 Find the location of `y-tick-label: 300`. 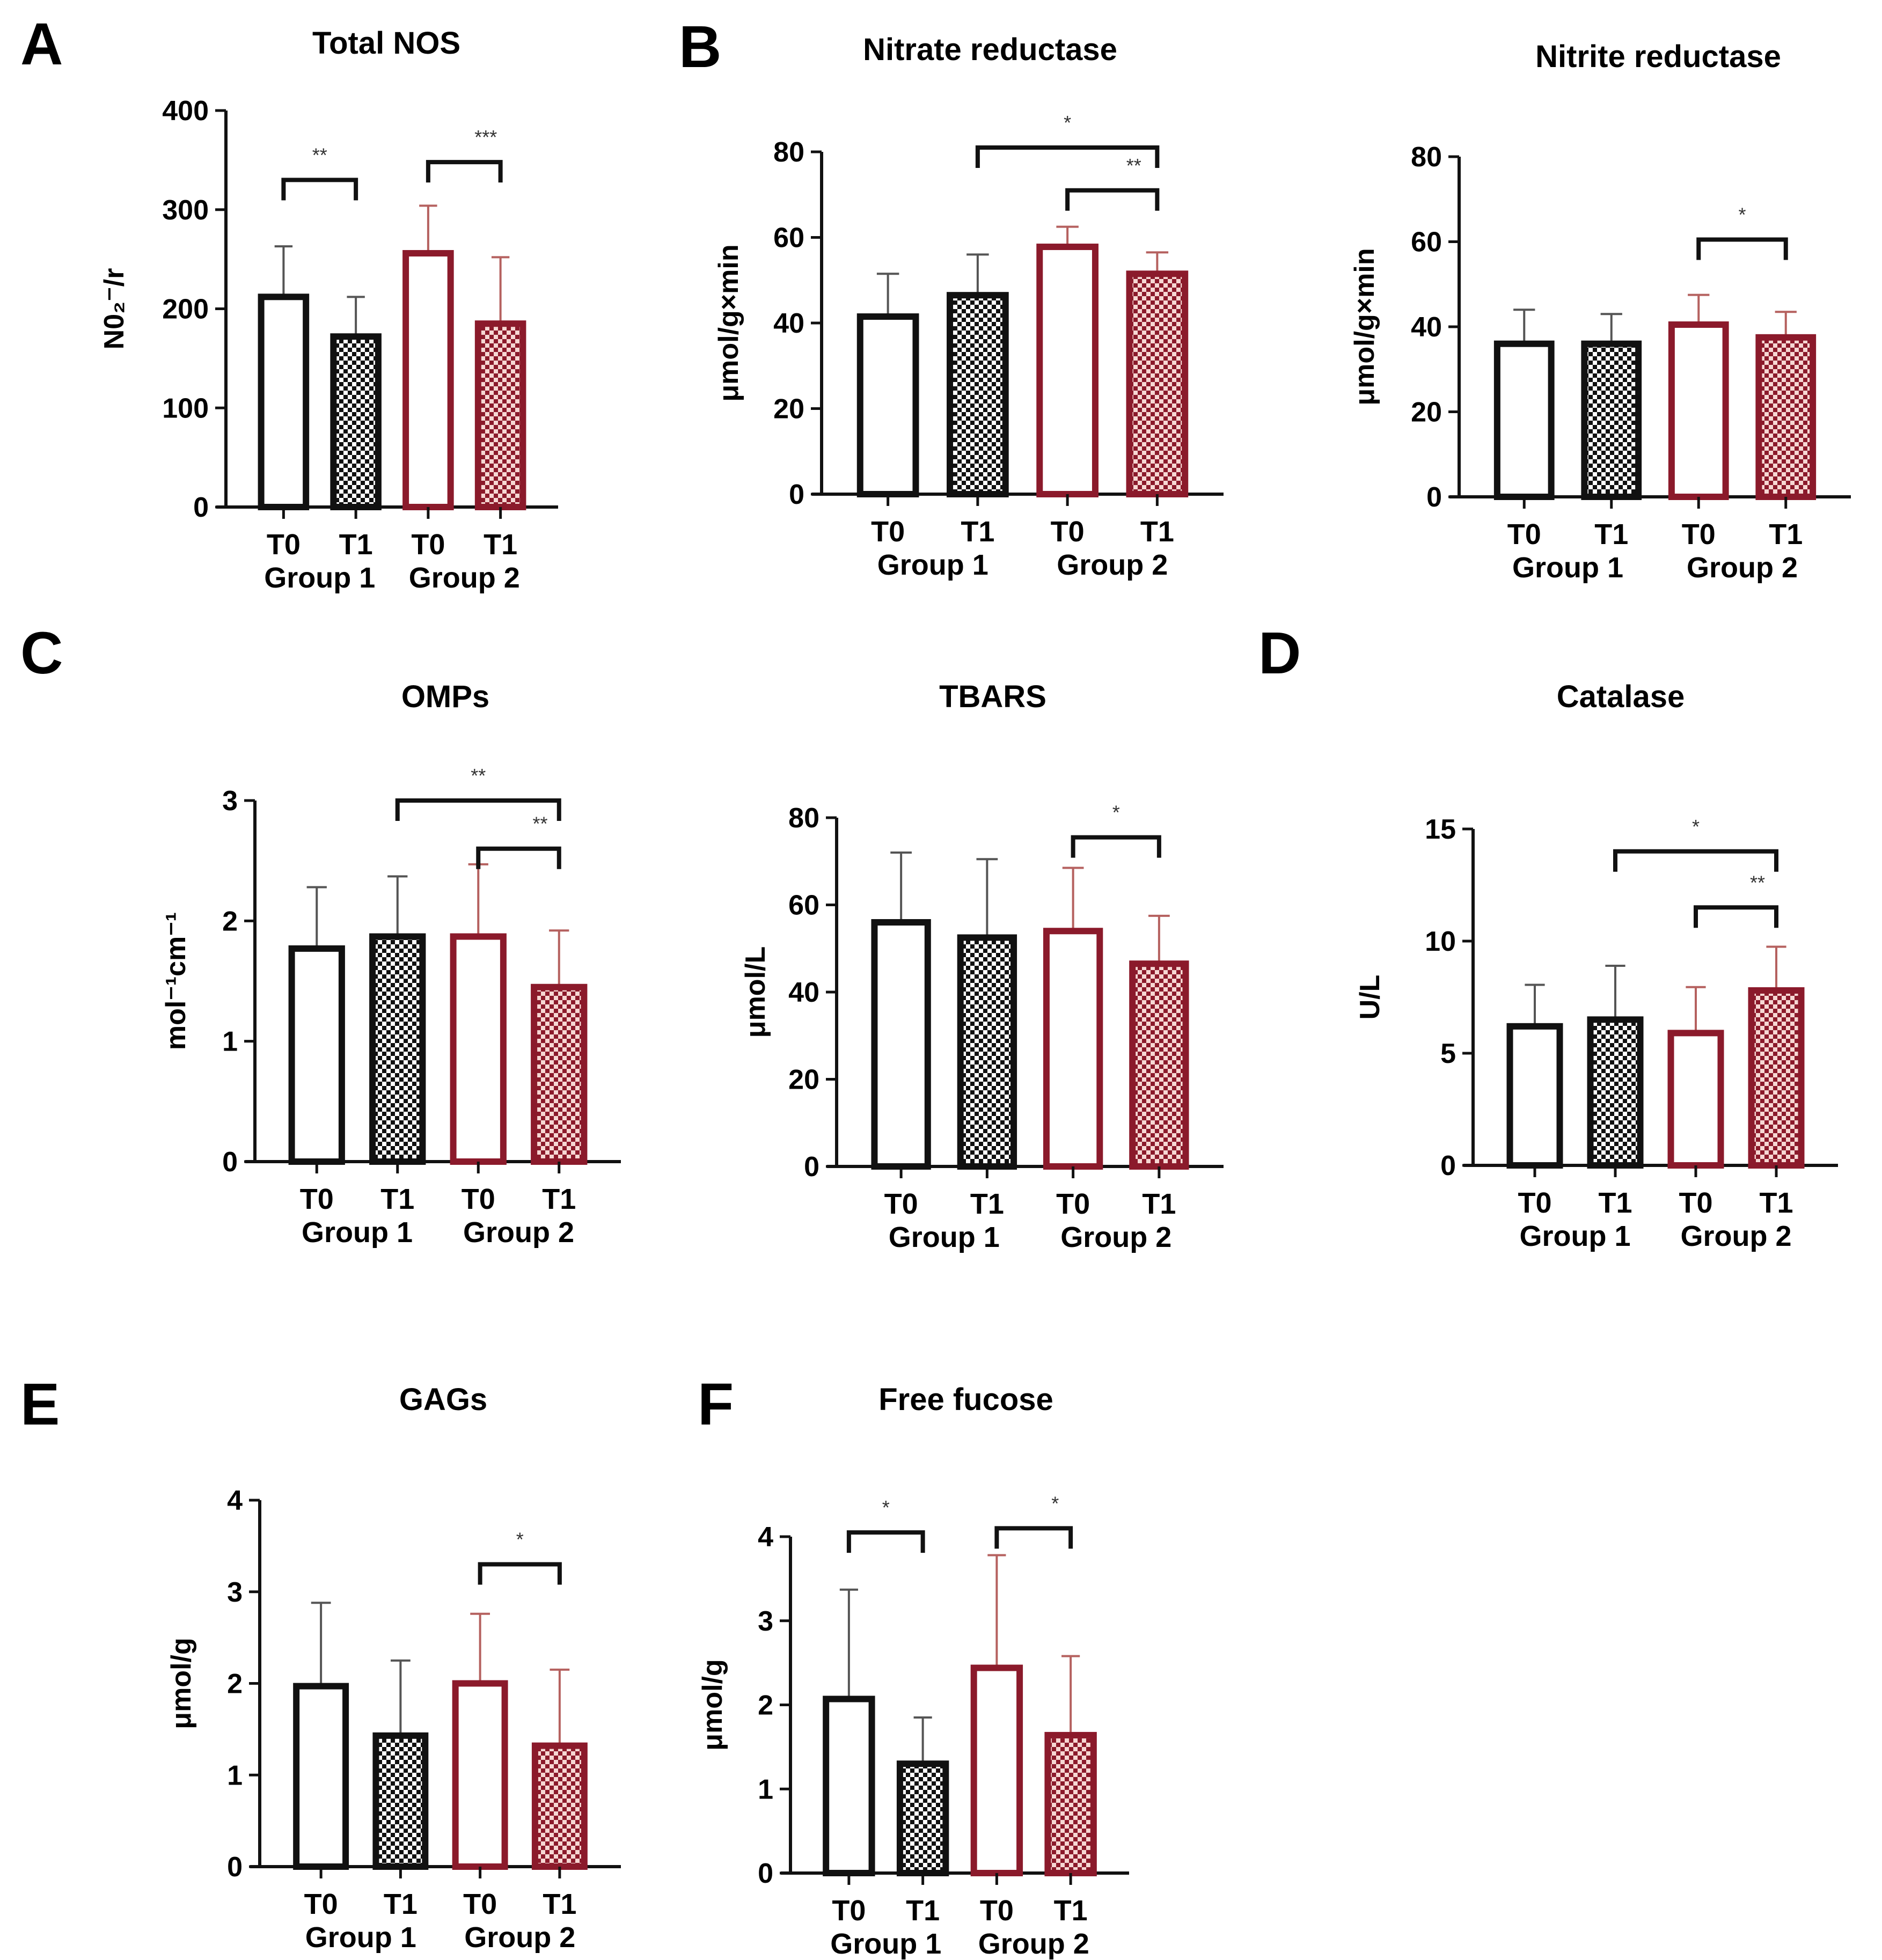

y-tick-label: 300 is located at coordinates (185, 210).